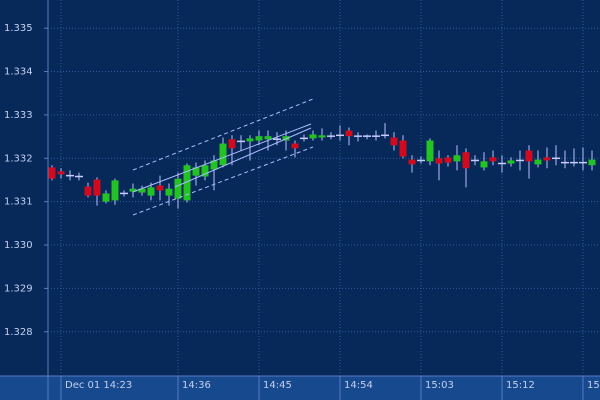 This screenshot has width=600, height=400. Describe the element at coordinates (98, 385) in the screenshot. I see `x-tick-label: Dec 01 14:23` at that location.